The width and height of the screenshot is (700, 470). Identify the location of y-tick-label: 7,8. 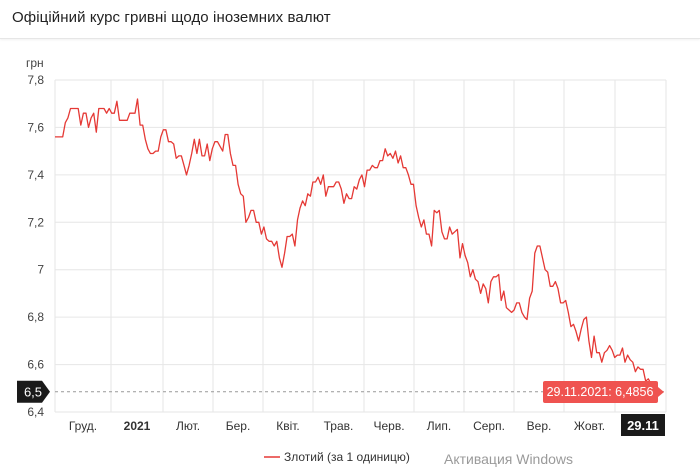
(35, 80).